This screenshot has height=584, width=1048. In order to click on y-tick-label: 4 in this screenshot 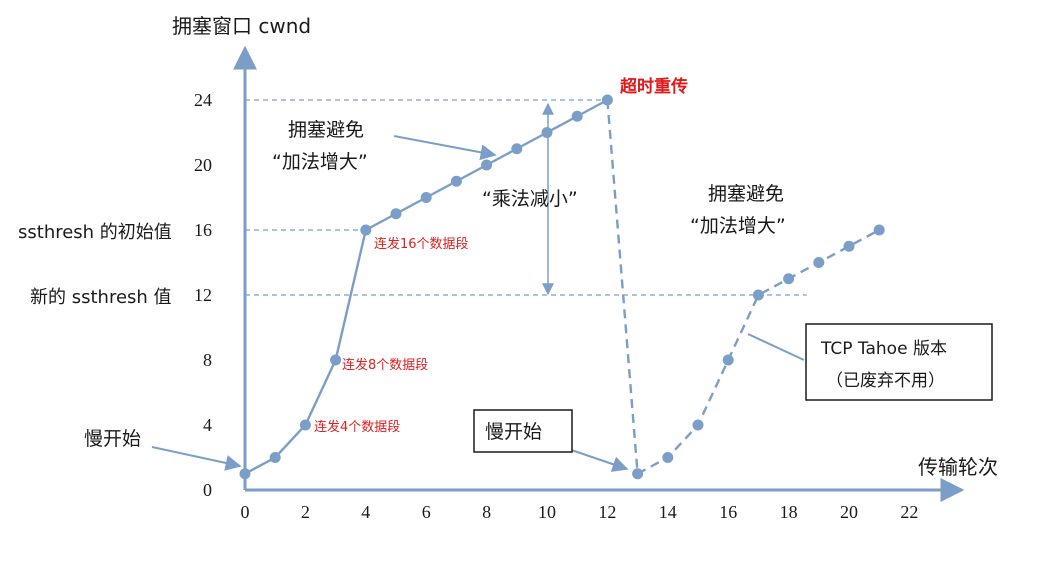, I will do `click(207, 425)`.